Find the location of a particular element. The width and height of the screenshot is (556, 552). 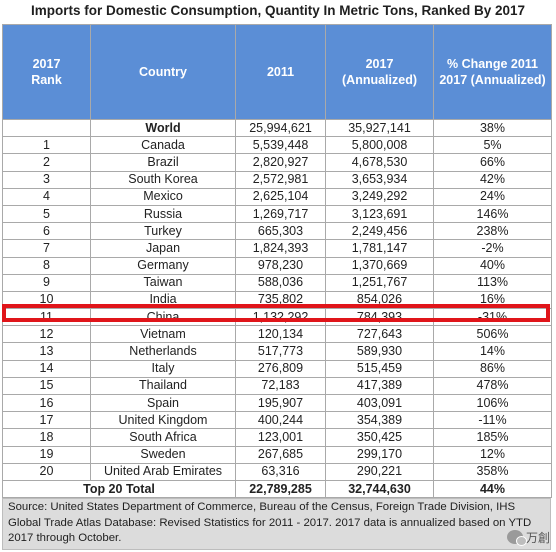

cell-v2011: 400,244 is located at coordinates (280, 420).